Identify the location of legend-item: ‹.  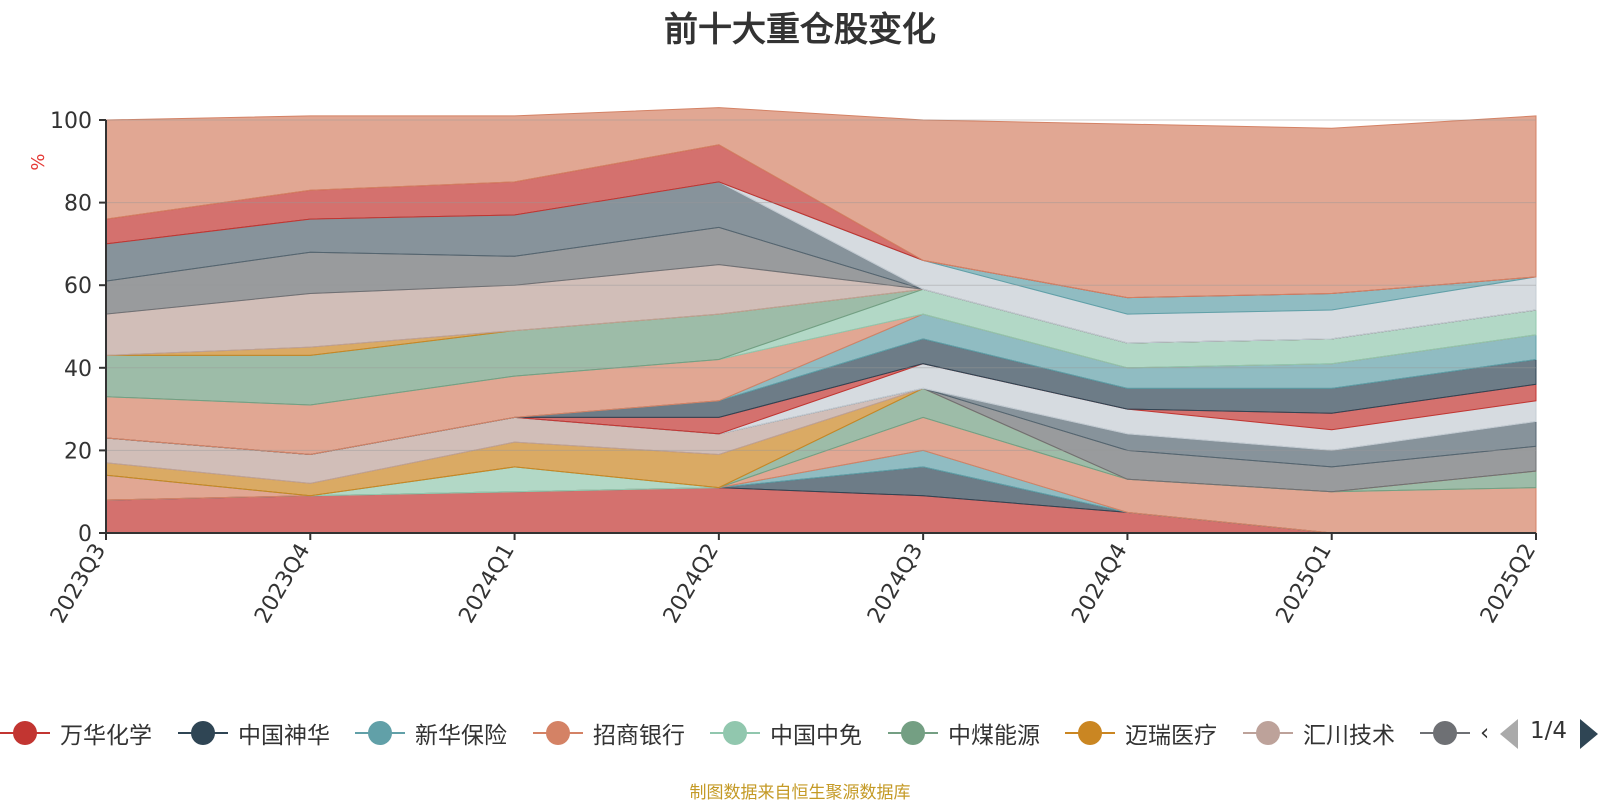
(1454, 733).